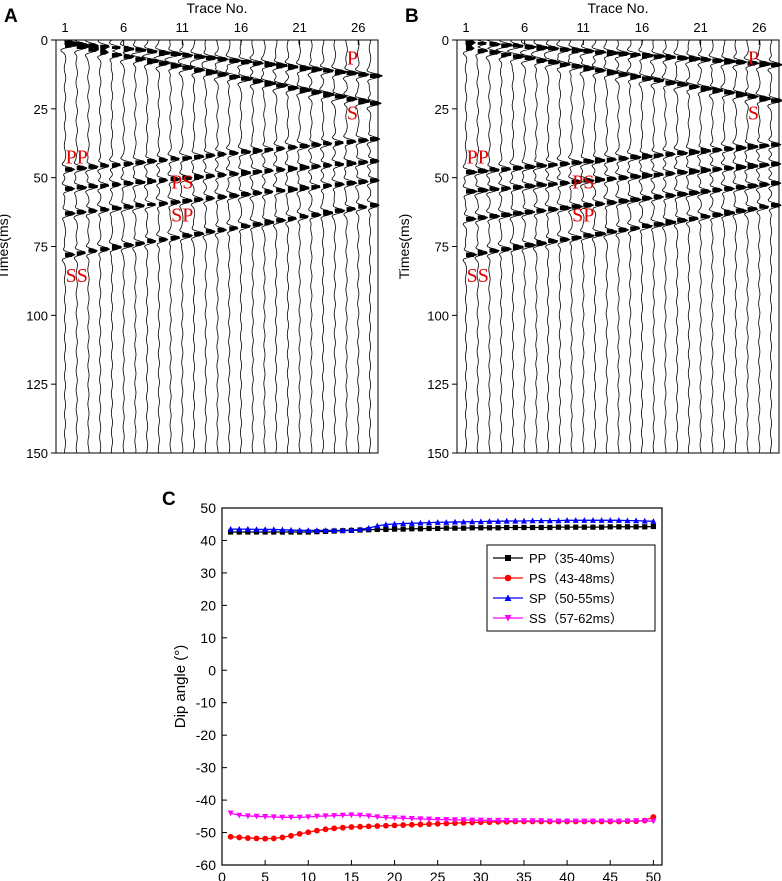 This screenshot has width=782, height=881. I want to click on series-line, so click(442, 828).